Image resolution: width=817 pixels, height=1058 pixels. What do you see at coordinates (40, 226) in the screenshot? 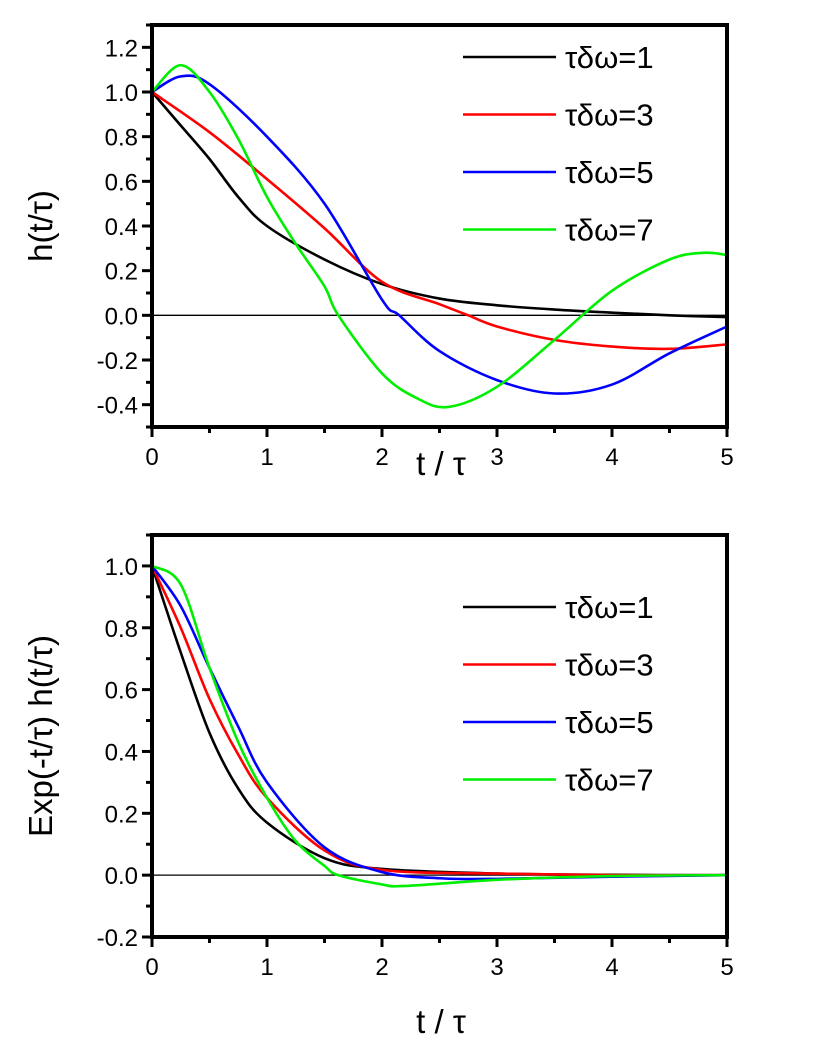
I see `y-axis-label: h(t/τ)` at bounding box center [40, 226].